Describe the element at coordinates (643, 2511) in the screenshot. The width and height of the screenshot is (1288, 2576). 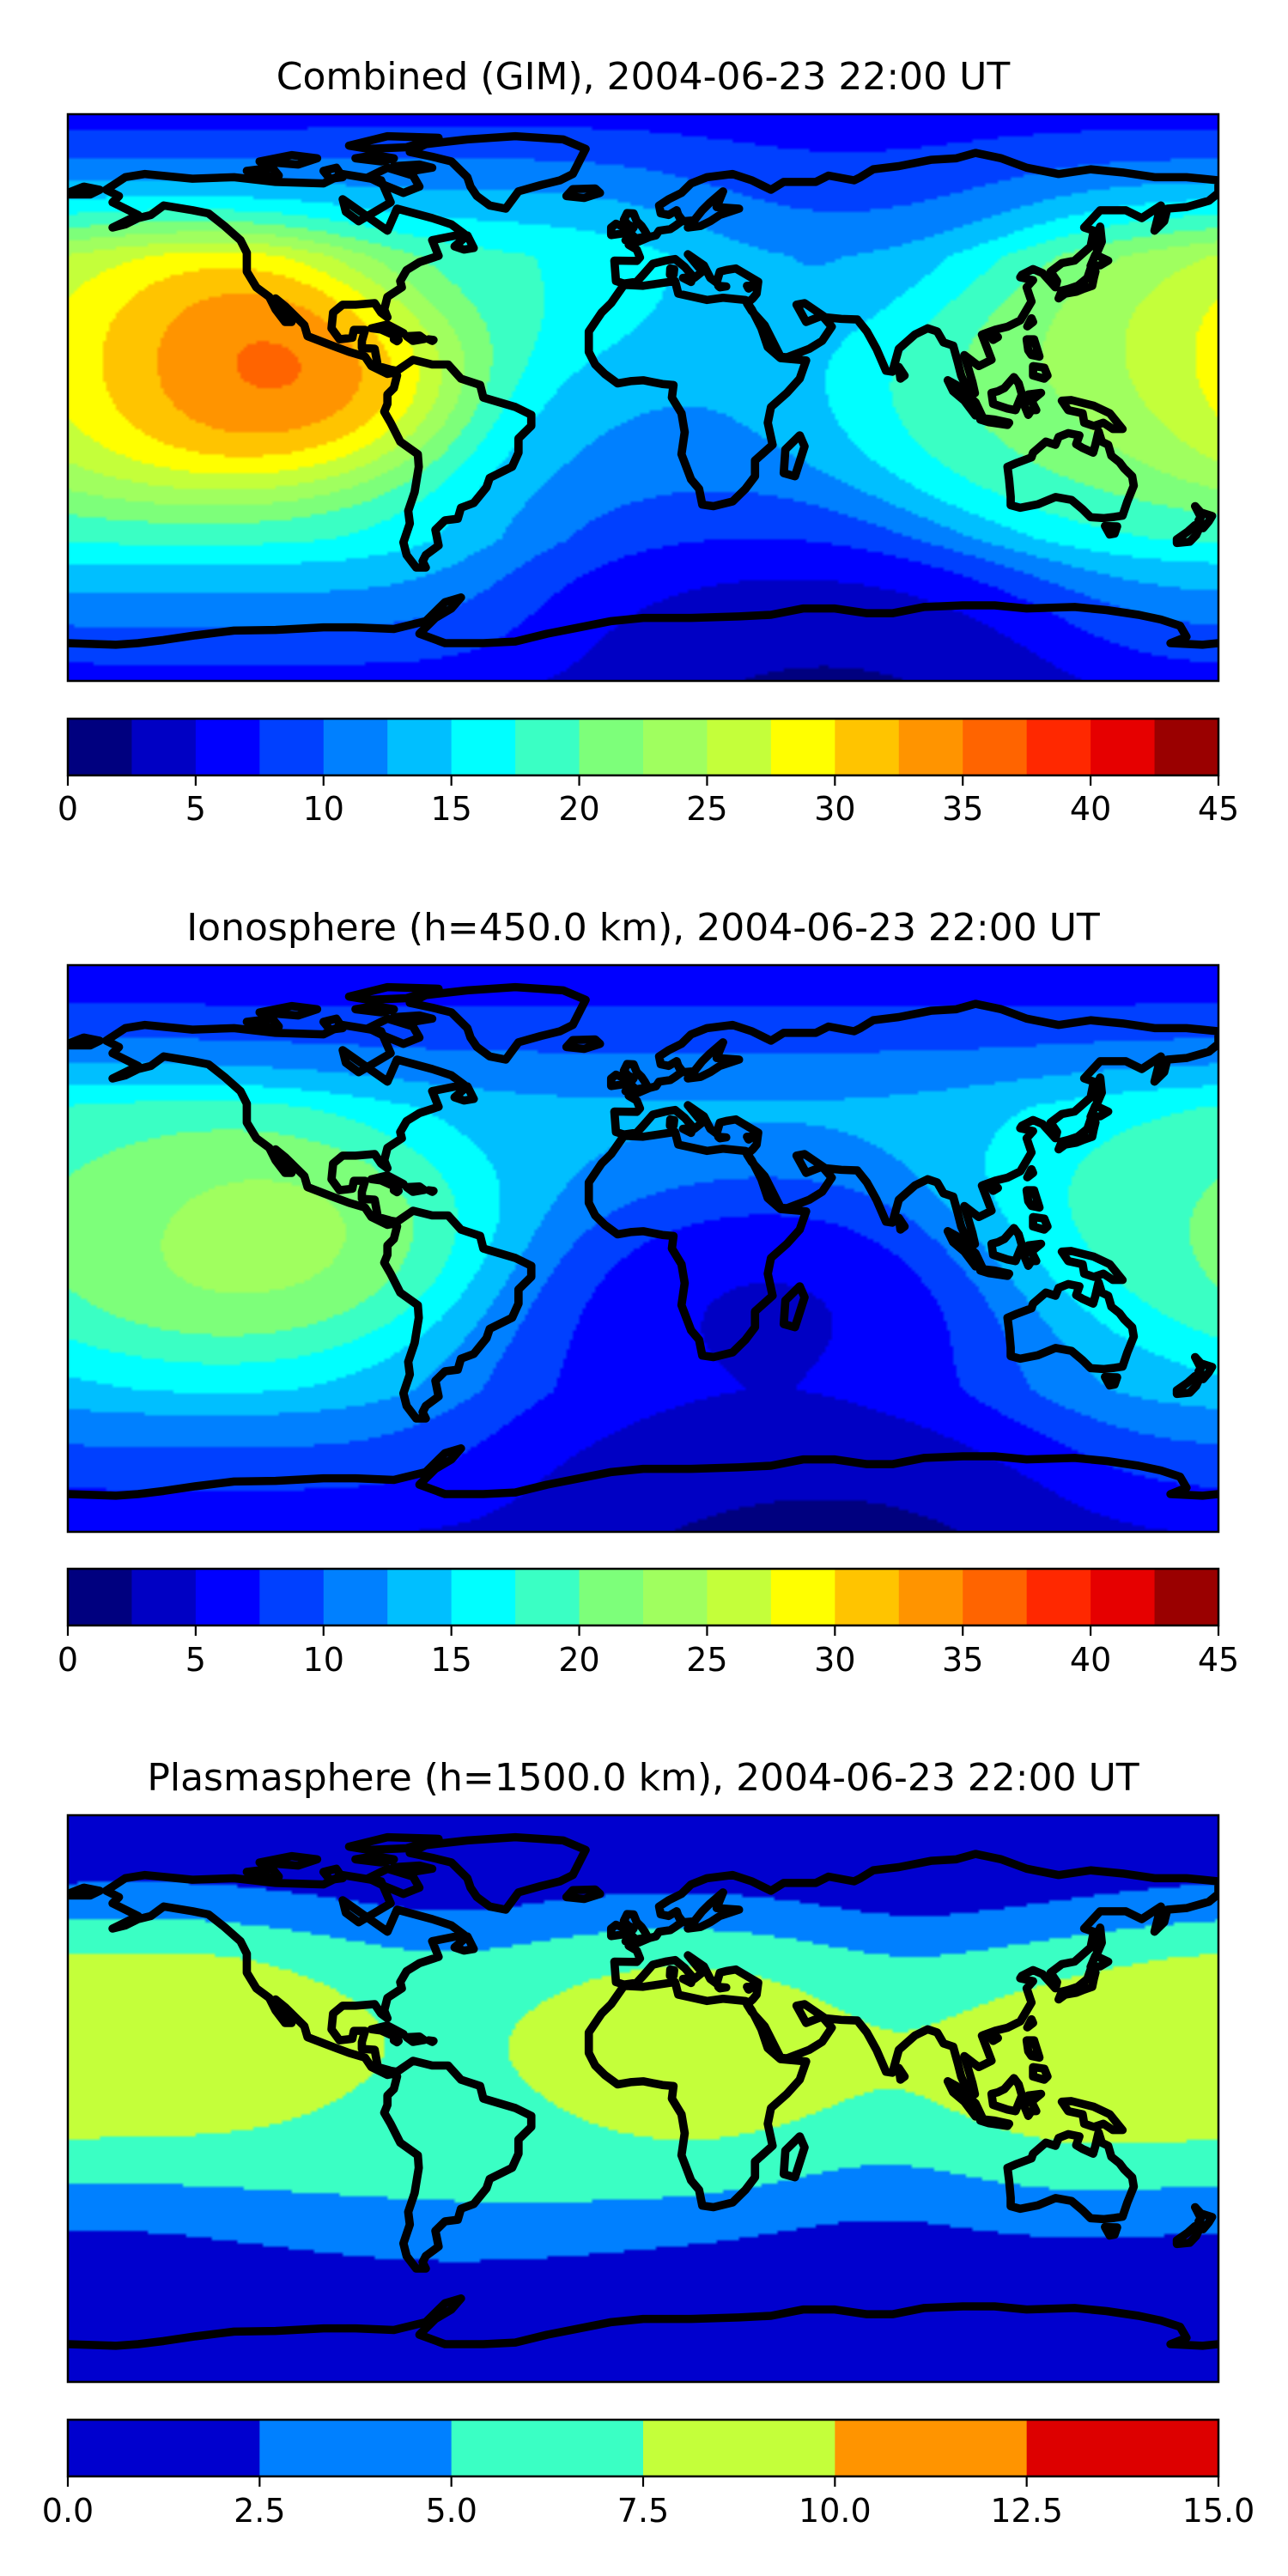
I see `colorbar-tick-label: 7.5` at that location.